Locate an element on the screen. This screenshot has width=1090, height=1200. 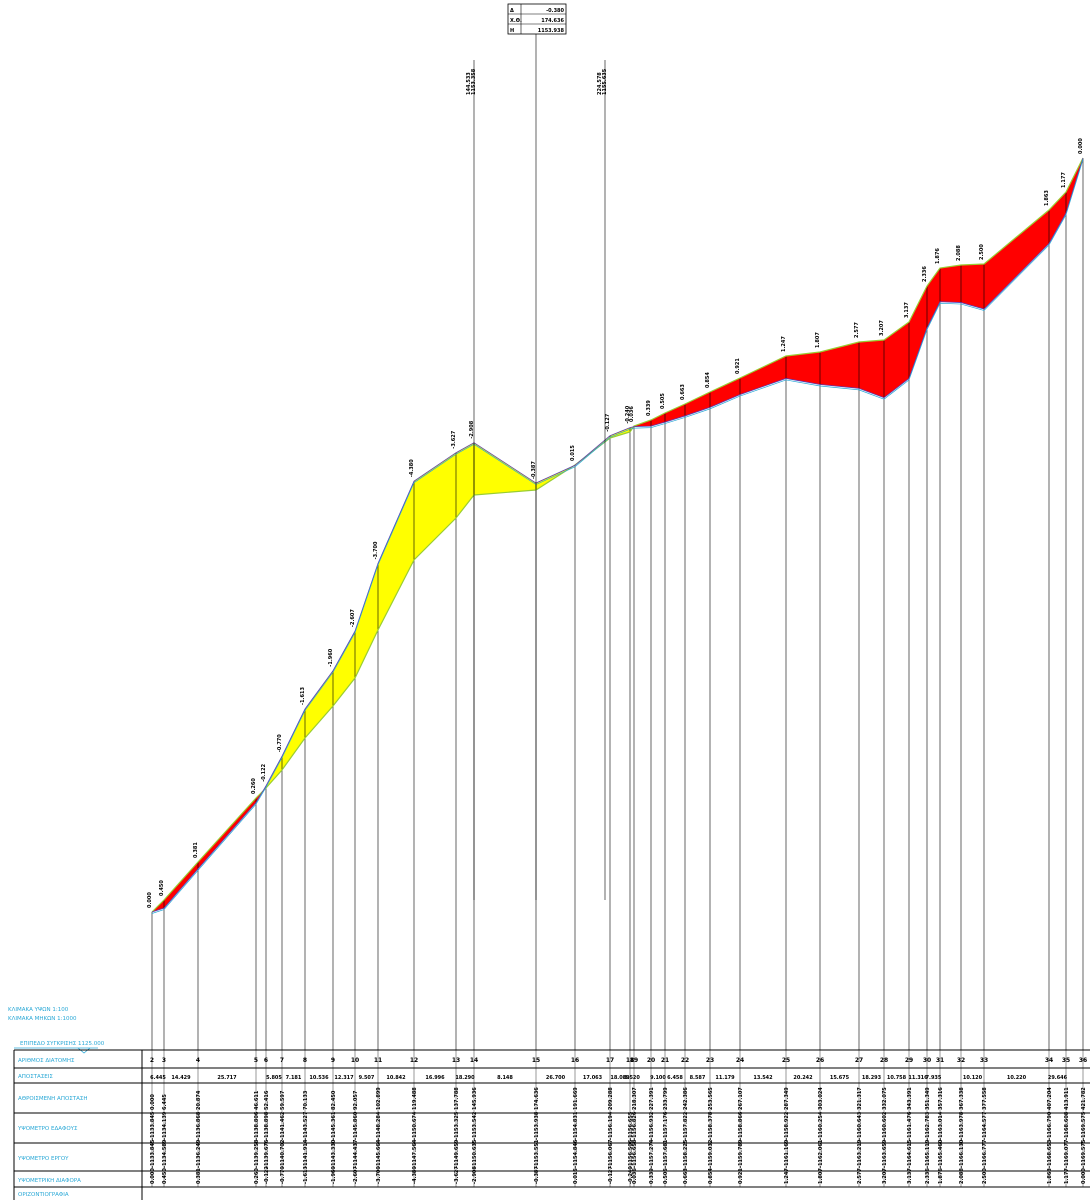
diff-label-19: 0.036 is located at coordinates (632, 414).